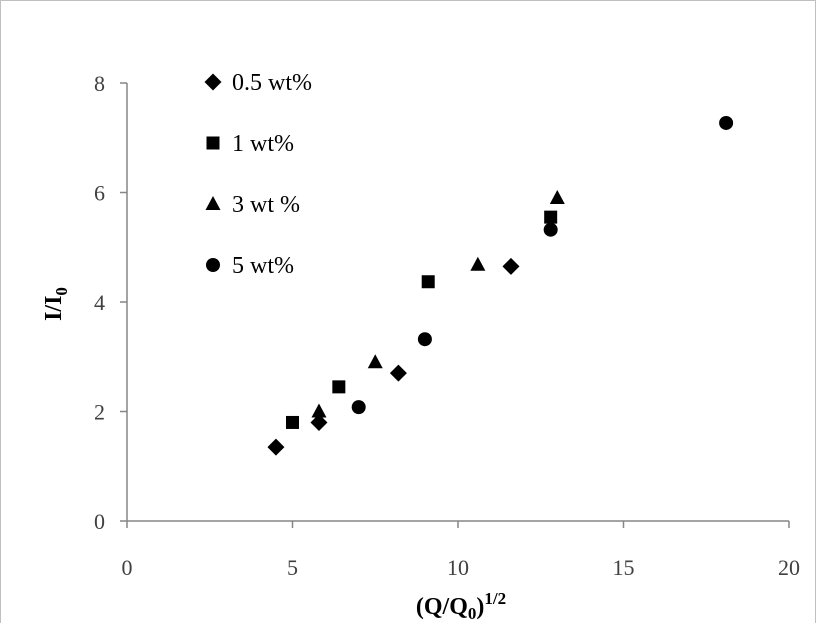 This screenshot has width=816, height=629. I want to click on x-axis-title-sup: 1/2, so click(495, 598).